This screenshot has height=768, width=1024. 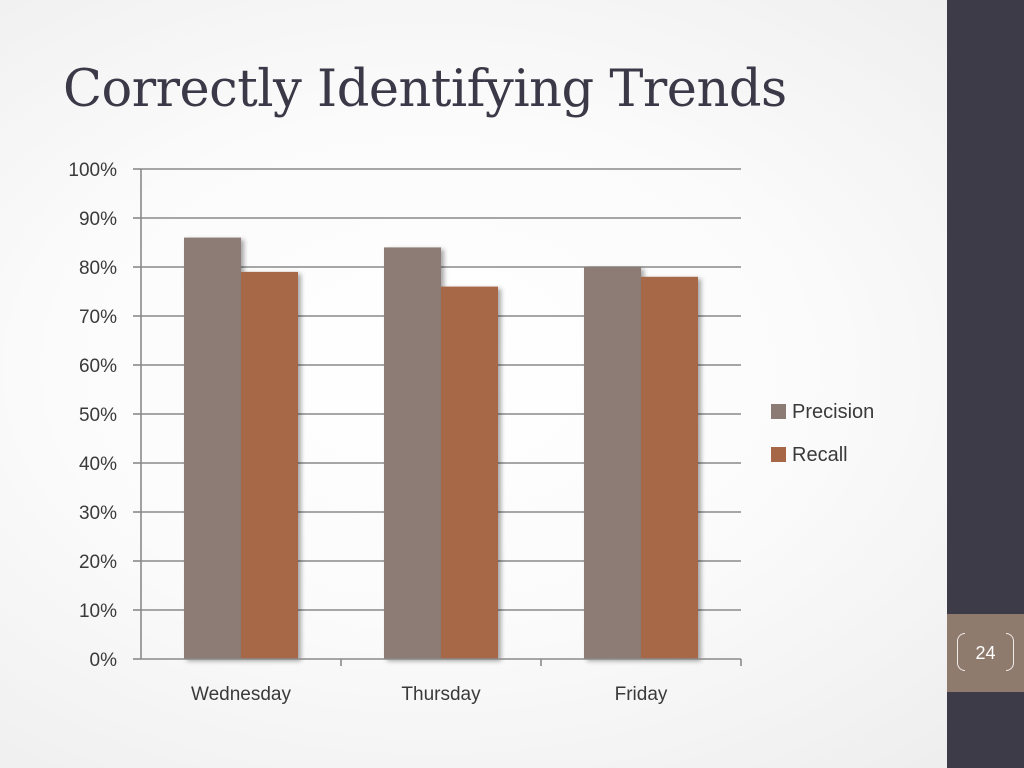 I want to click on page-number-badge: 24, so click(x=985, y=653).